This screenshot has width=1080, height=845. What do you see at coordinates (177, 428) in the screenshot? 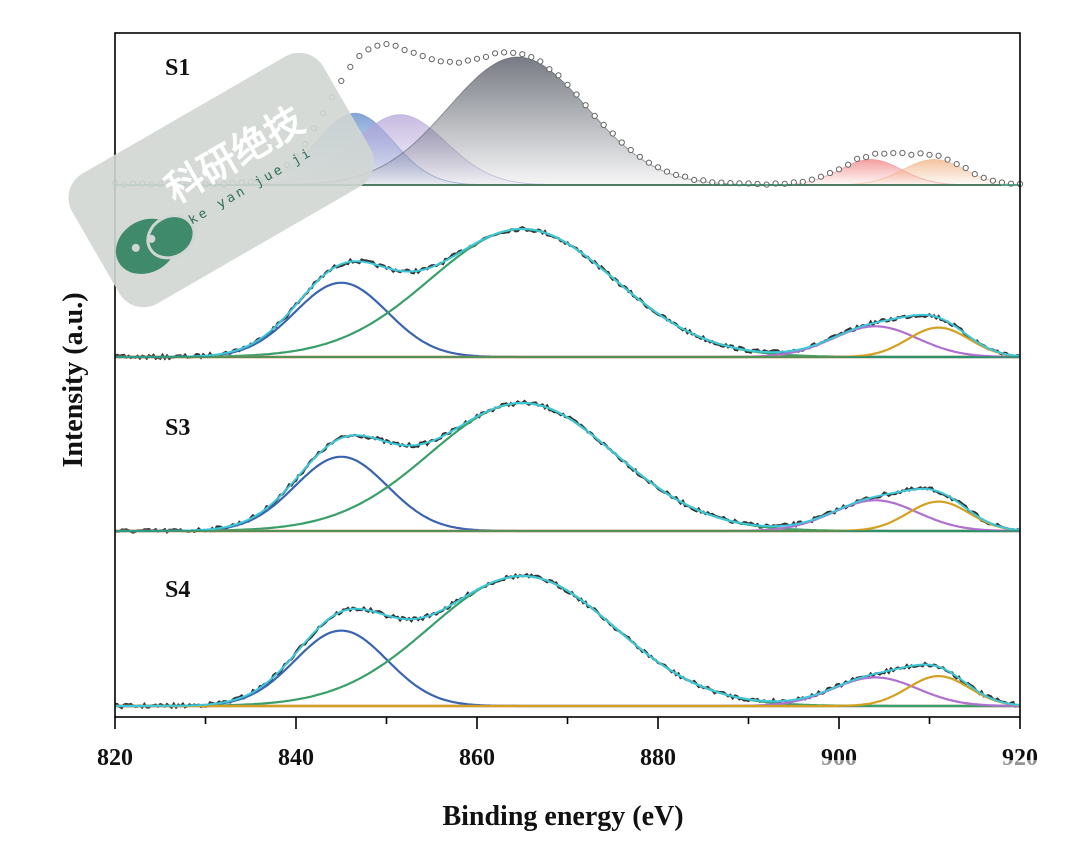
I see `panel-label-s3: S3` at bounding box center [177, 428].